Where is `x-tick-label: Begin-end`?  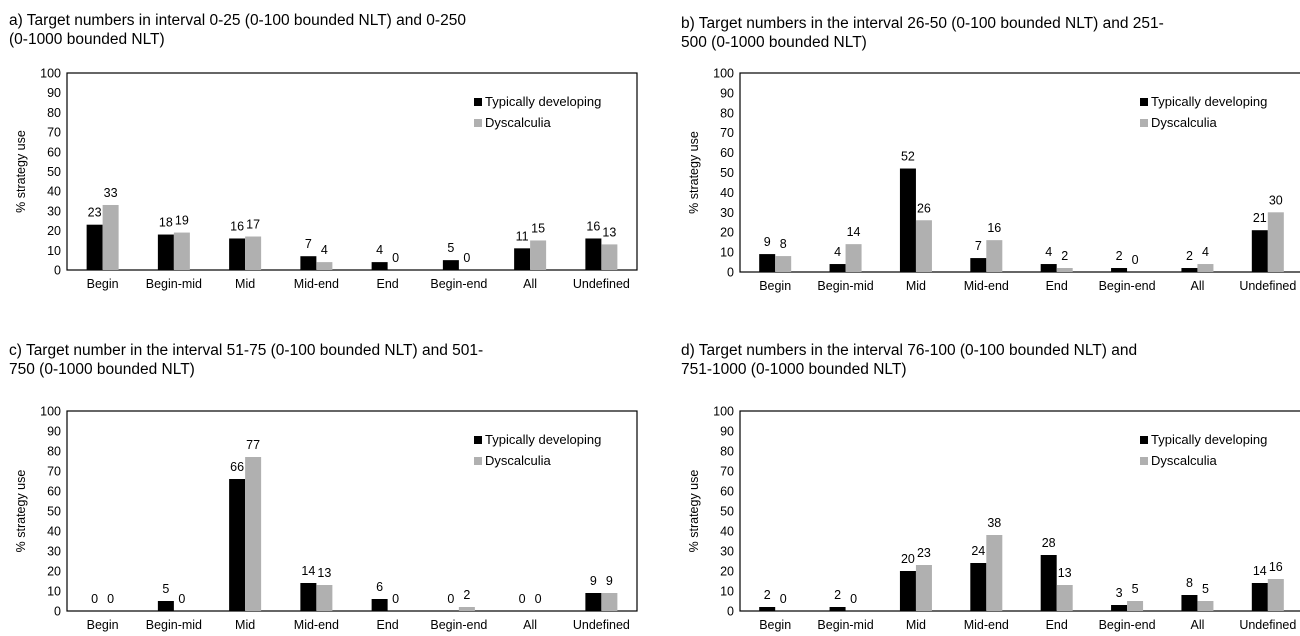
x-tick-label: Begin-end is located at coordinates (1127, 286).